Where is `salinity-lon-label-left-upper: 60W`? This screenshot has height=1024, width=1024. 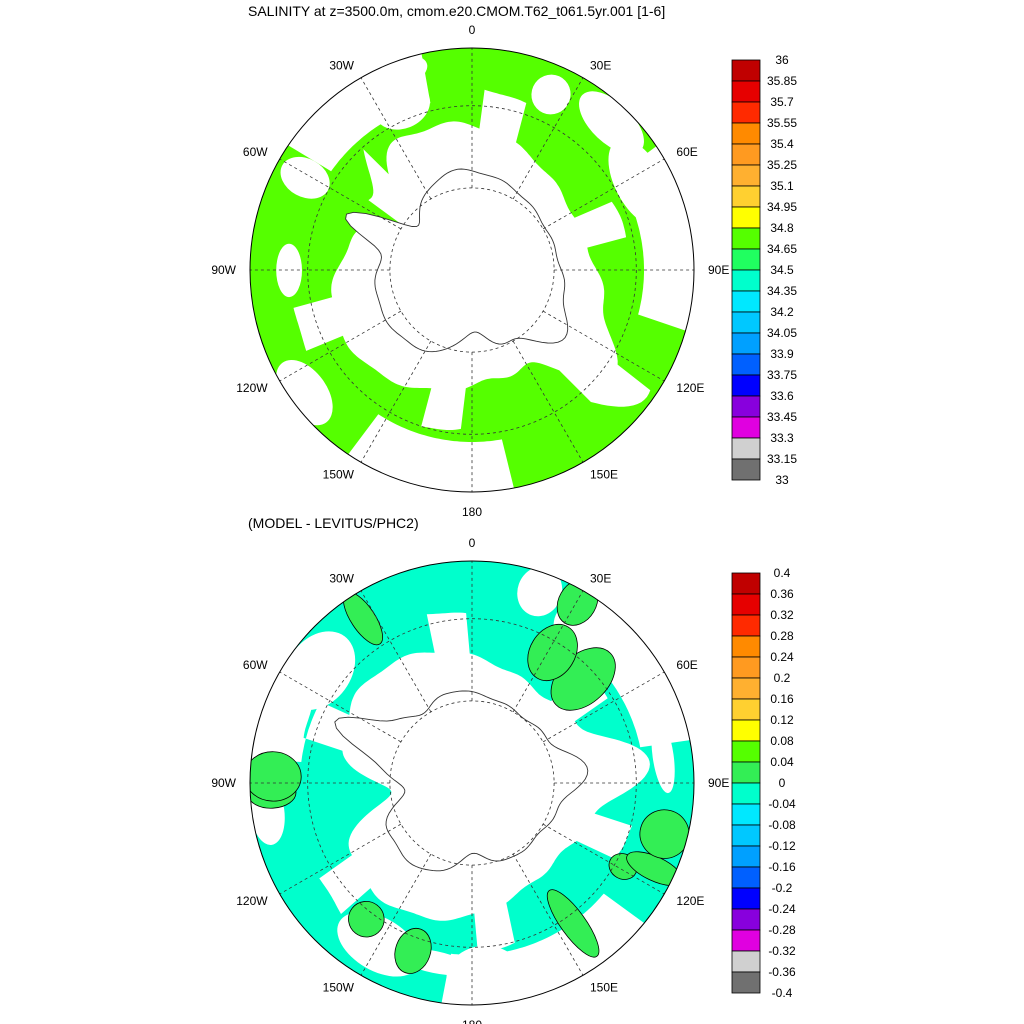 salinity-lon-label-left-upper: 60W is located at coordinates (255, 152).